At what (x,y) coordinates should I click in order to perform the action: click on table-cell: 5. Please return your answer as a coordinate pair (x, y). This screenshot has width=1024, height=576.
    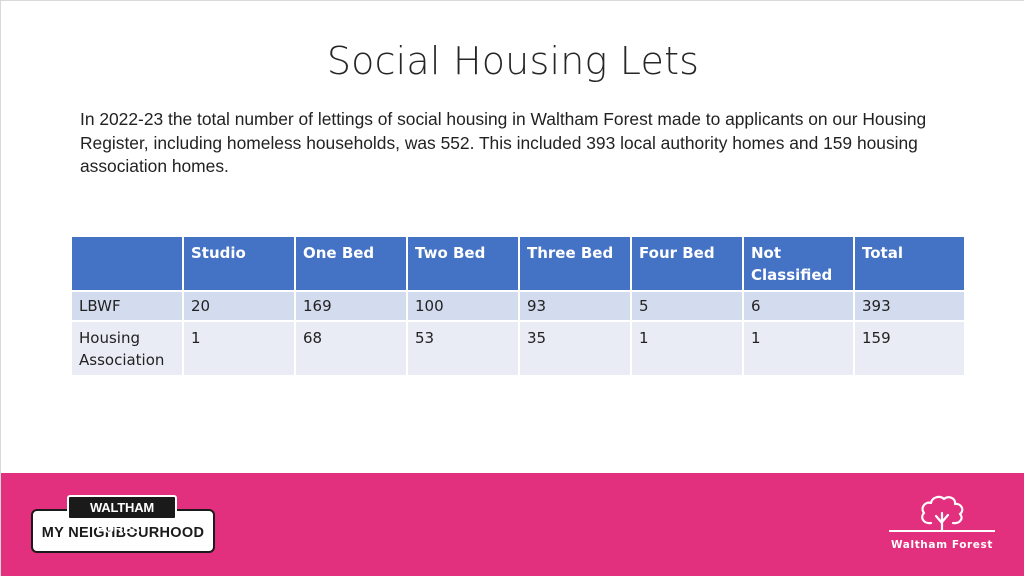
    Looking at the image, I should click on (687, 306).